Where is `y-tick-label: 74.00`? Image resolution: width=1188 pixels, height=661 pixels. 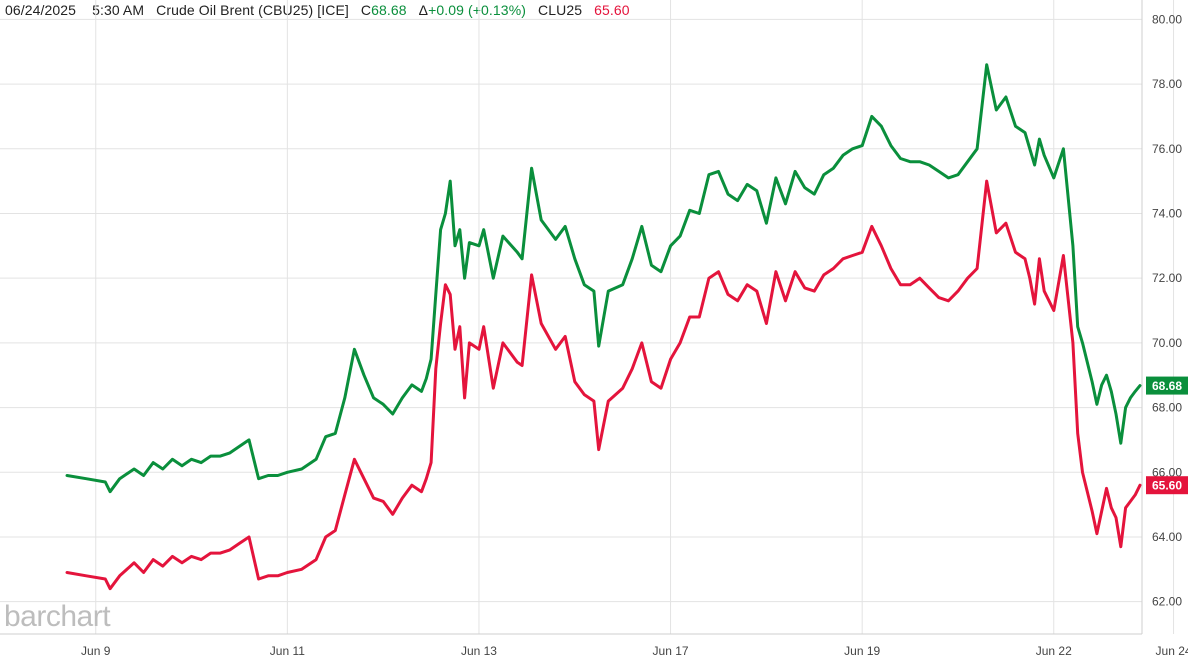 y-tick-label: 74.00 is located at coordinates (1167, 213).